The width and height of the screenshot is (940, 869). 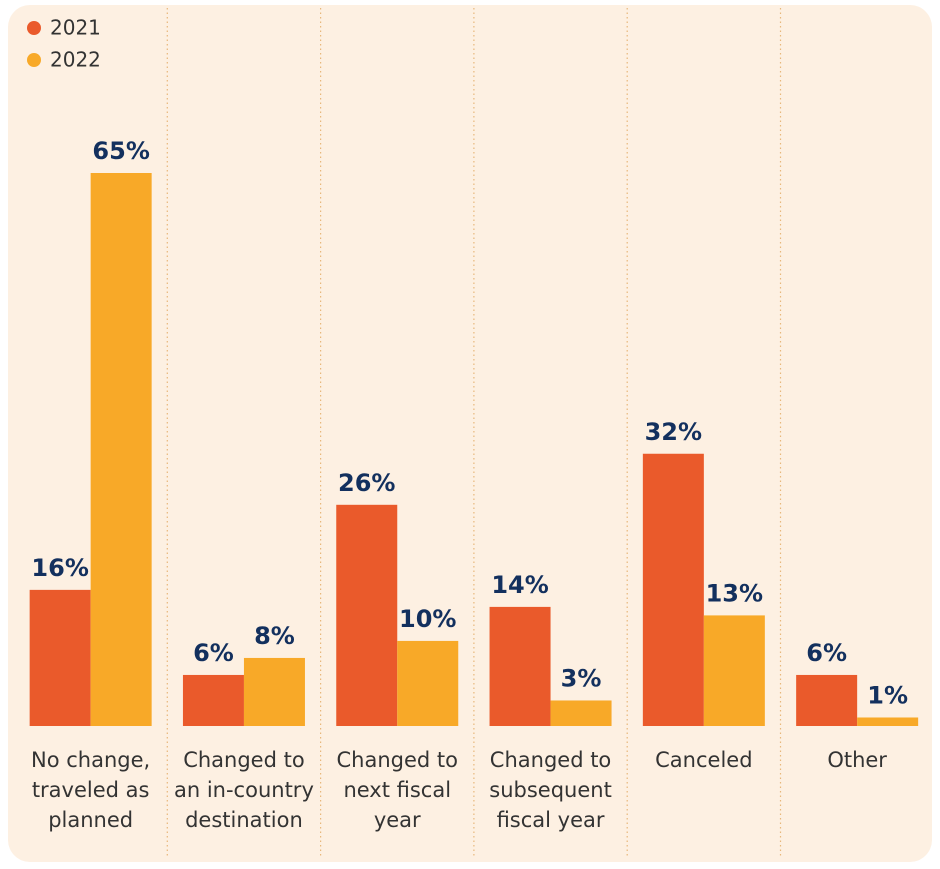 I want to click on x-tick-label: Canceled, so click(x=704, y=760).